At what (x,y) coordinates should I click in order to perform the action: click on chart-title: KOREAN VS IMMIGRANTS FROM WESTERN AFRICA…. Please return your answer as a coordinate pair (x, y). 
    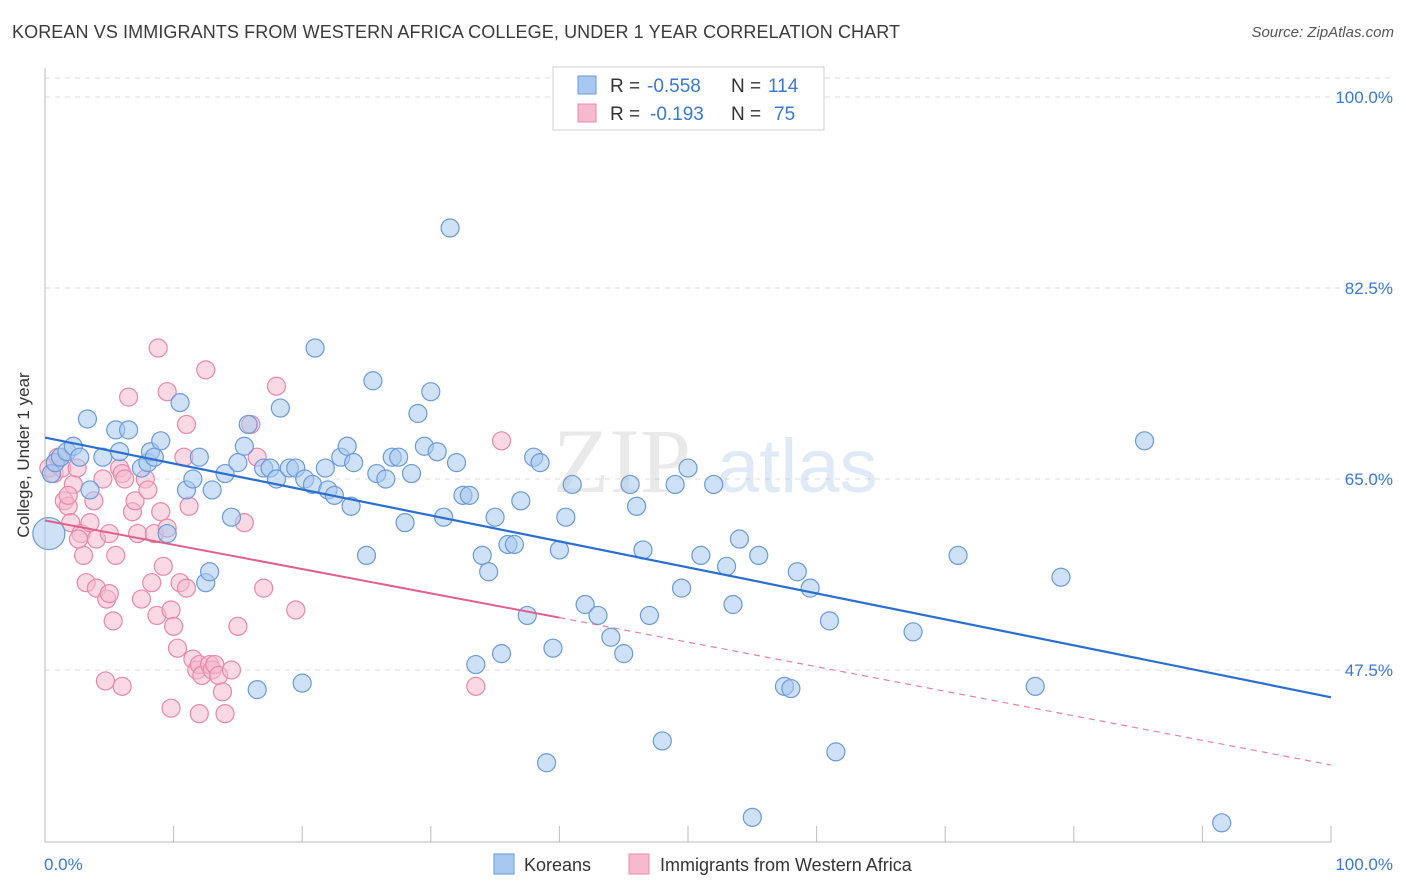
    Looking at the image, I should click on (456, 32).